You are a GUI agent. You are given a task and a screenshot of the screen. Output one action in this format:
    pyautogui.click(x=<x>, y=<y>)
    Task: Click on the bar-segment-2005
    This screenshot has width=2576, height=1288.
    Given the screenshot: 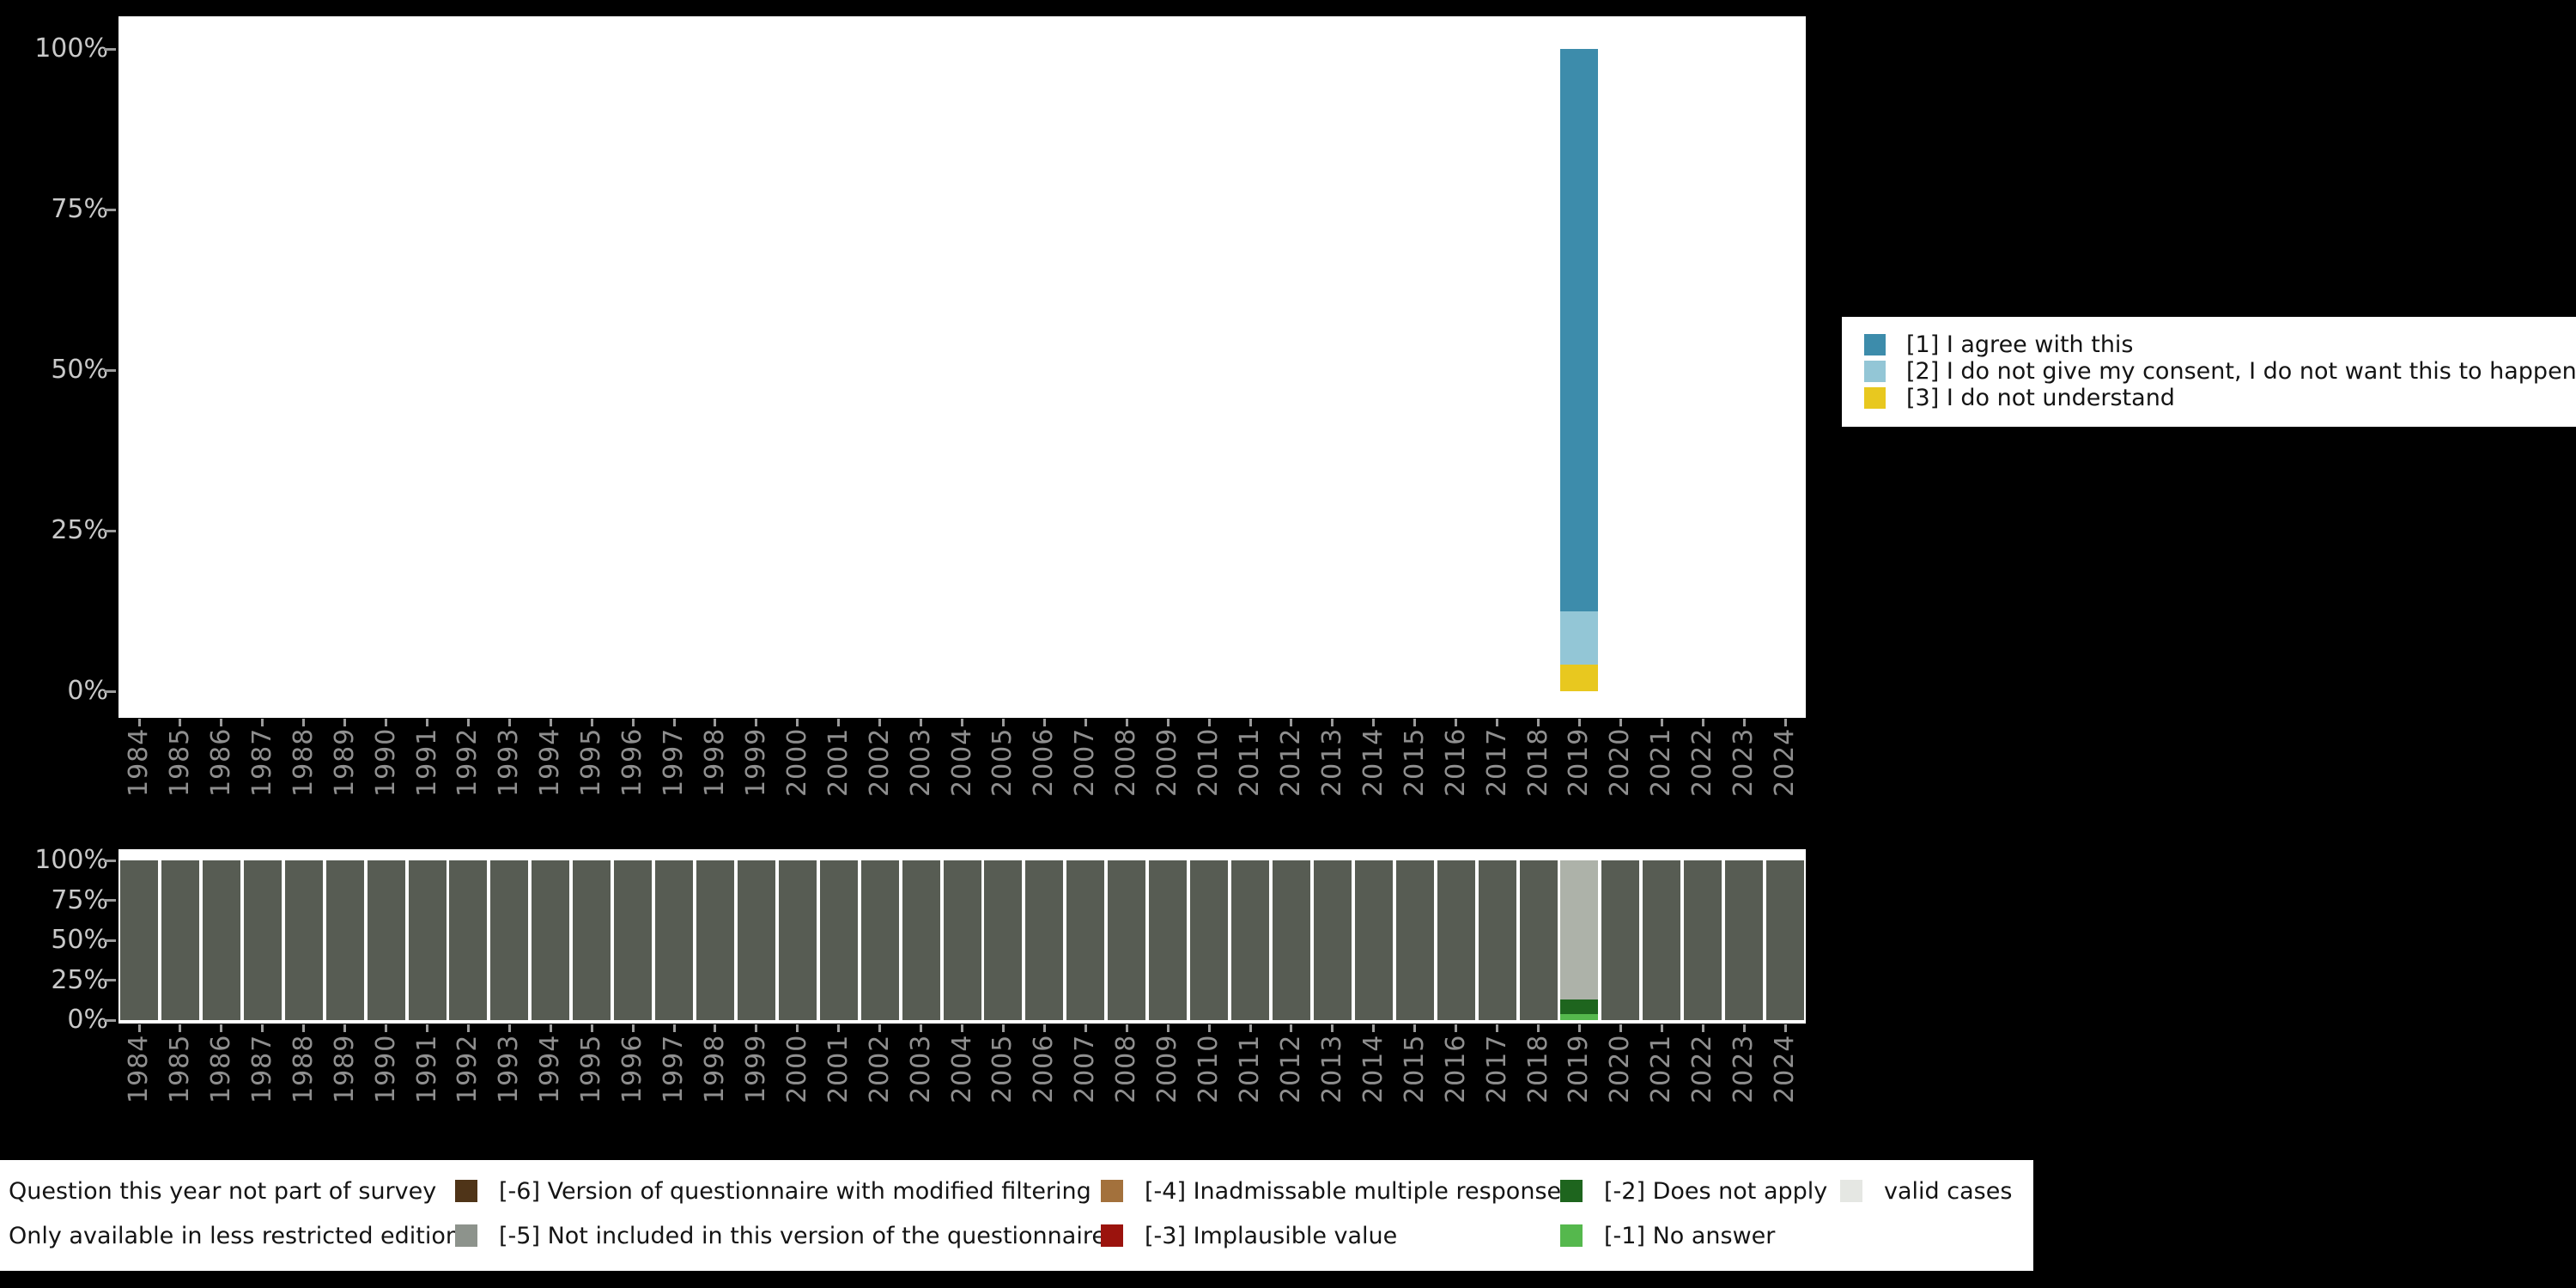 What is the action you would take?
    pyautogui.click(x=1003, y=940)
    